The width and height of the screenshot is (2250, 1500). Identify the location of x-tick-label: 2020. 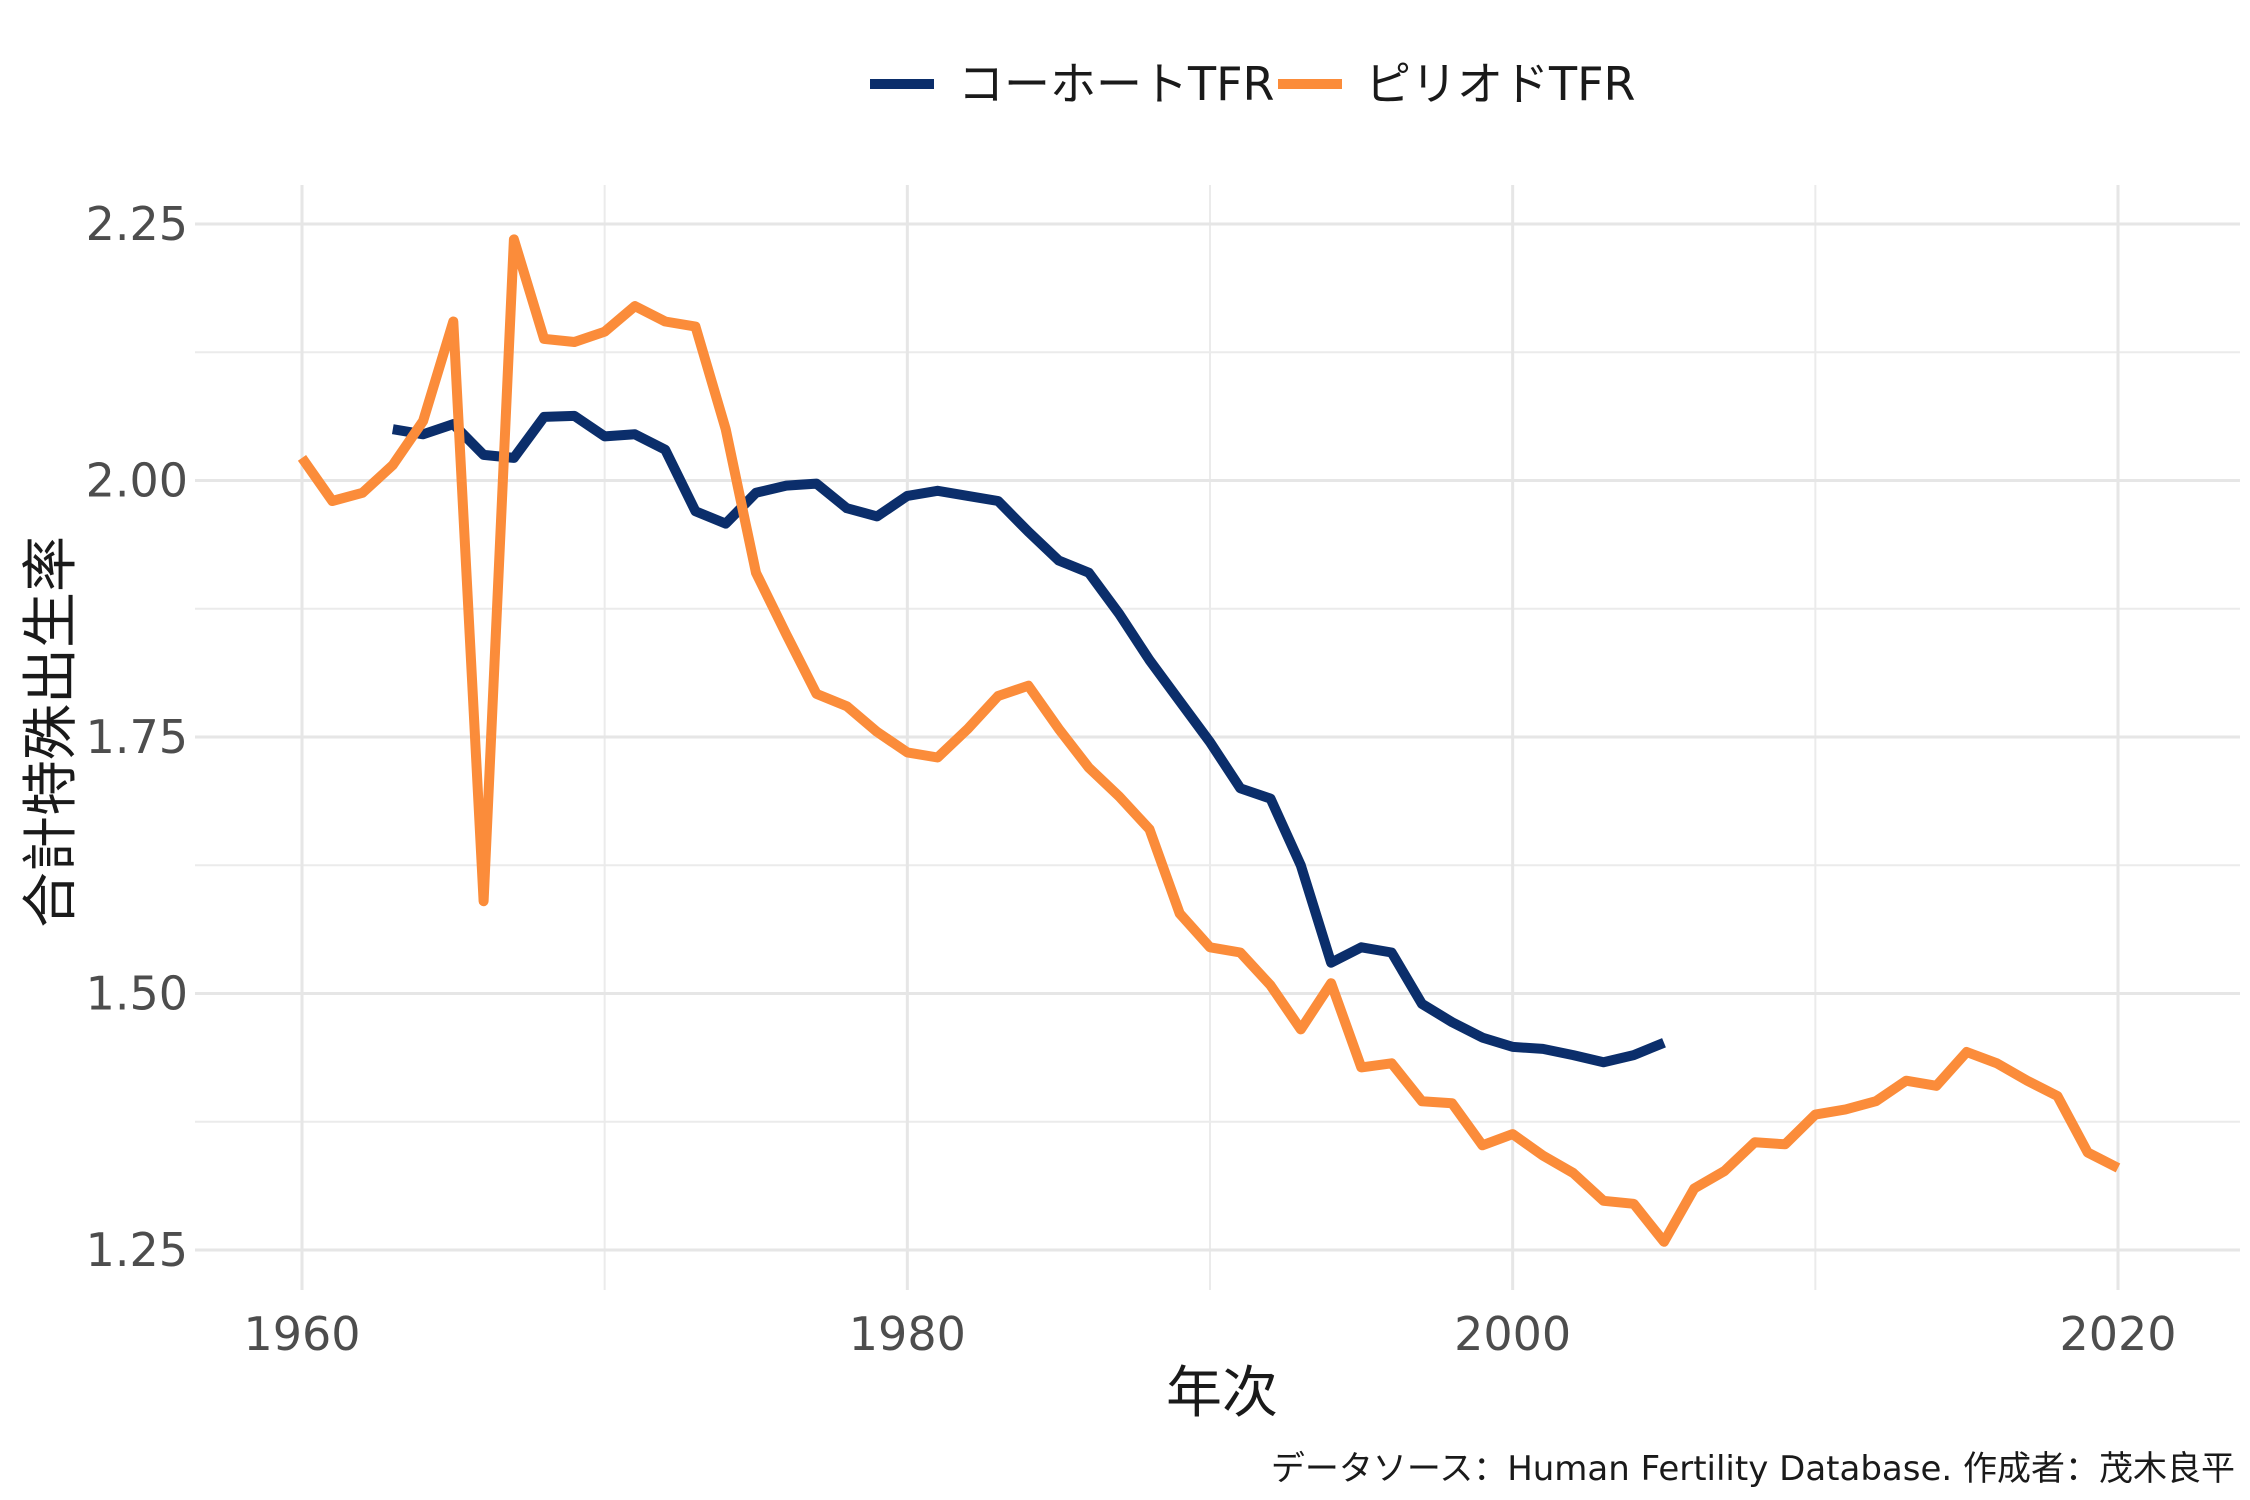
(2117, 1334).